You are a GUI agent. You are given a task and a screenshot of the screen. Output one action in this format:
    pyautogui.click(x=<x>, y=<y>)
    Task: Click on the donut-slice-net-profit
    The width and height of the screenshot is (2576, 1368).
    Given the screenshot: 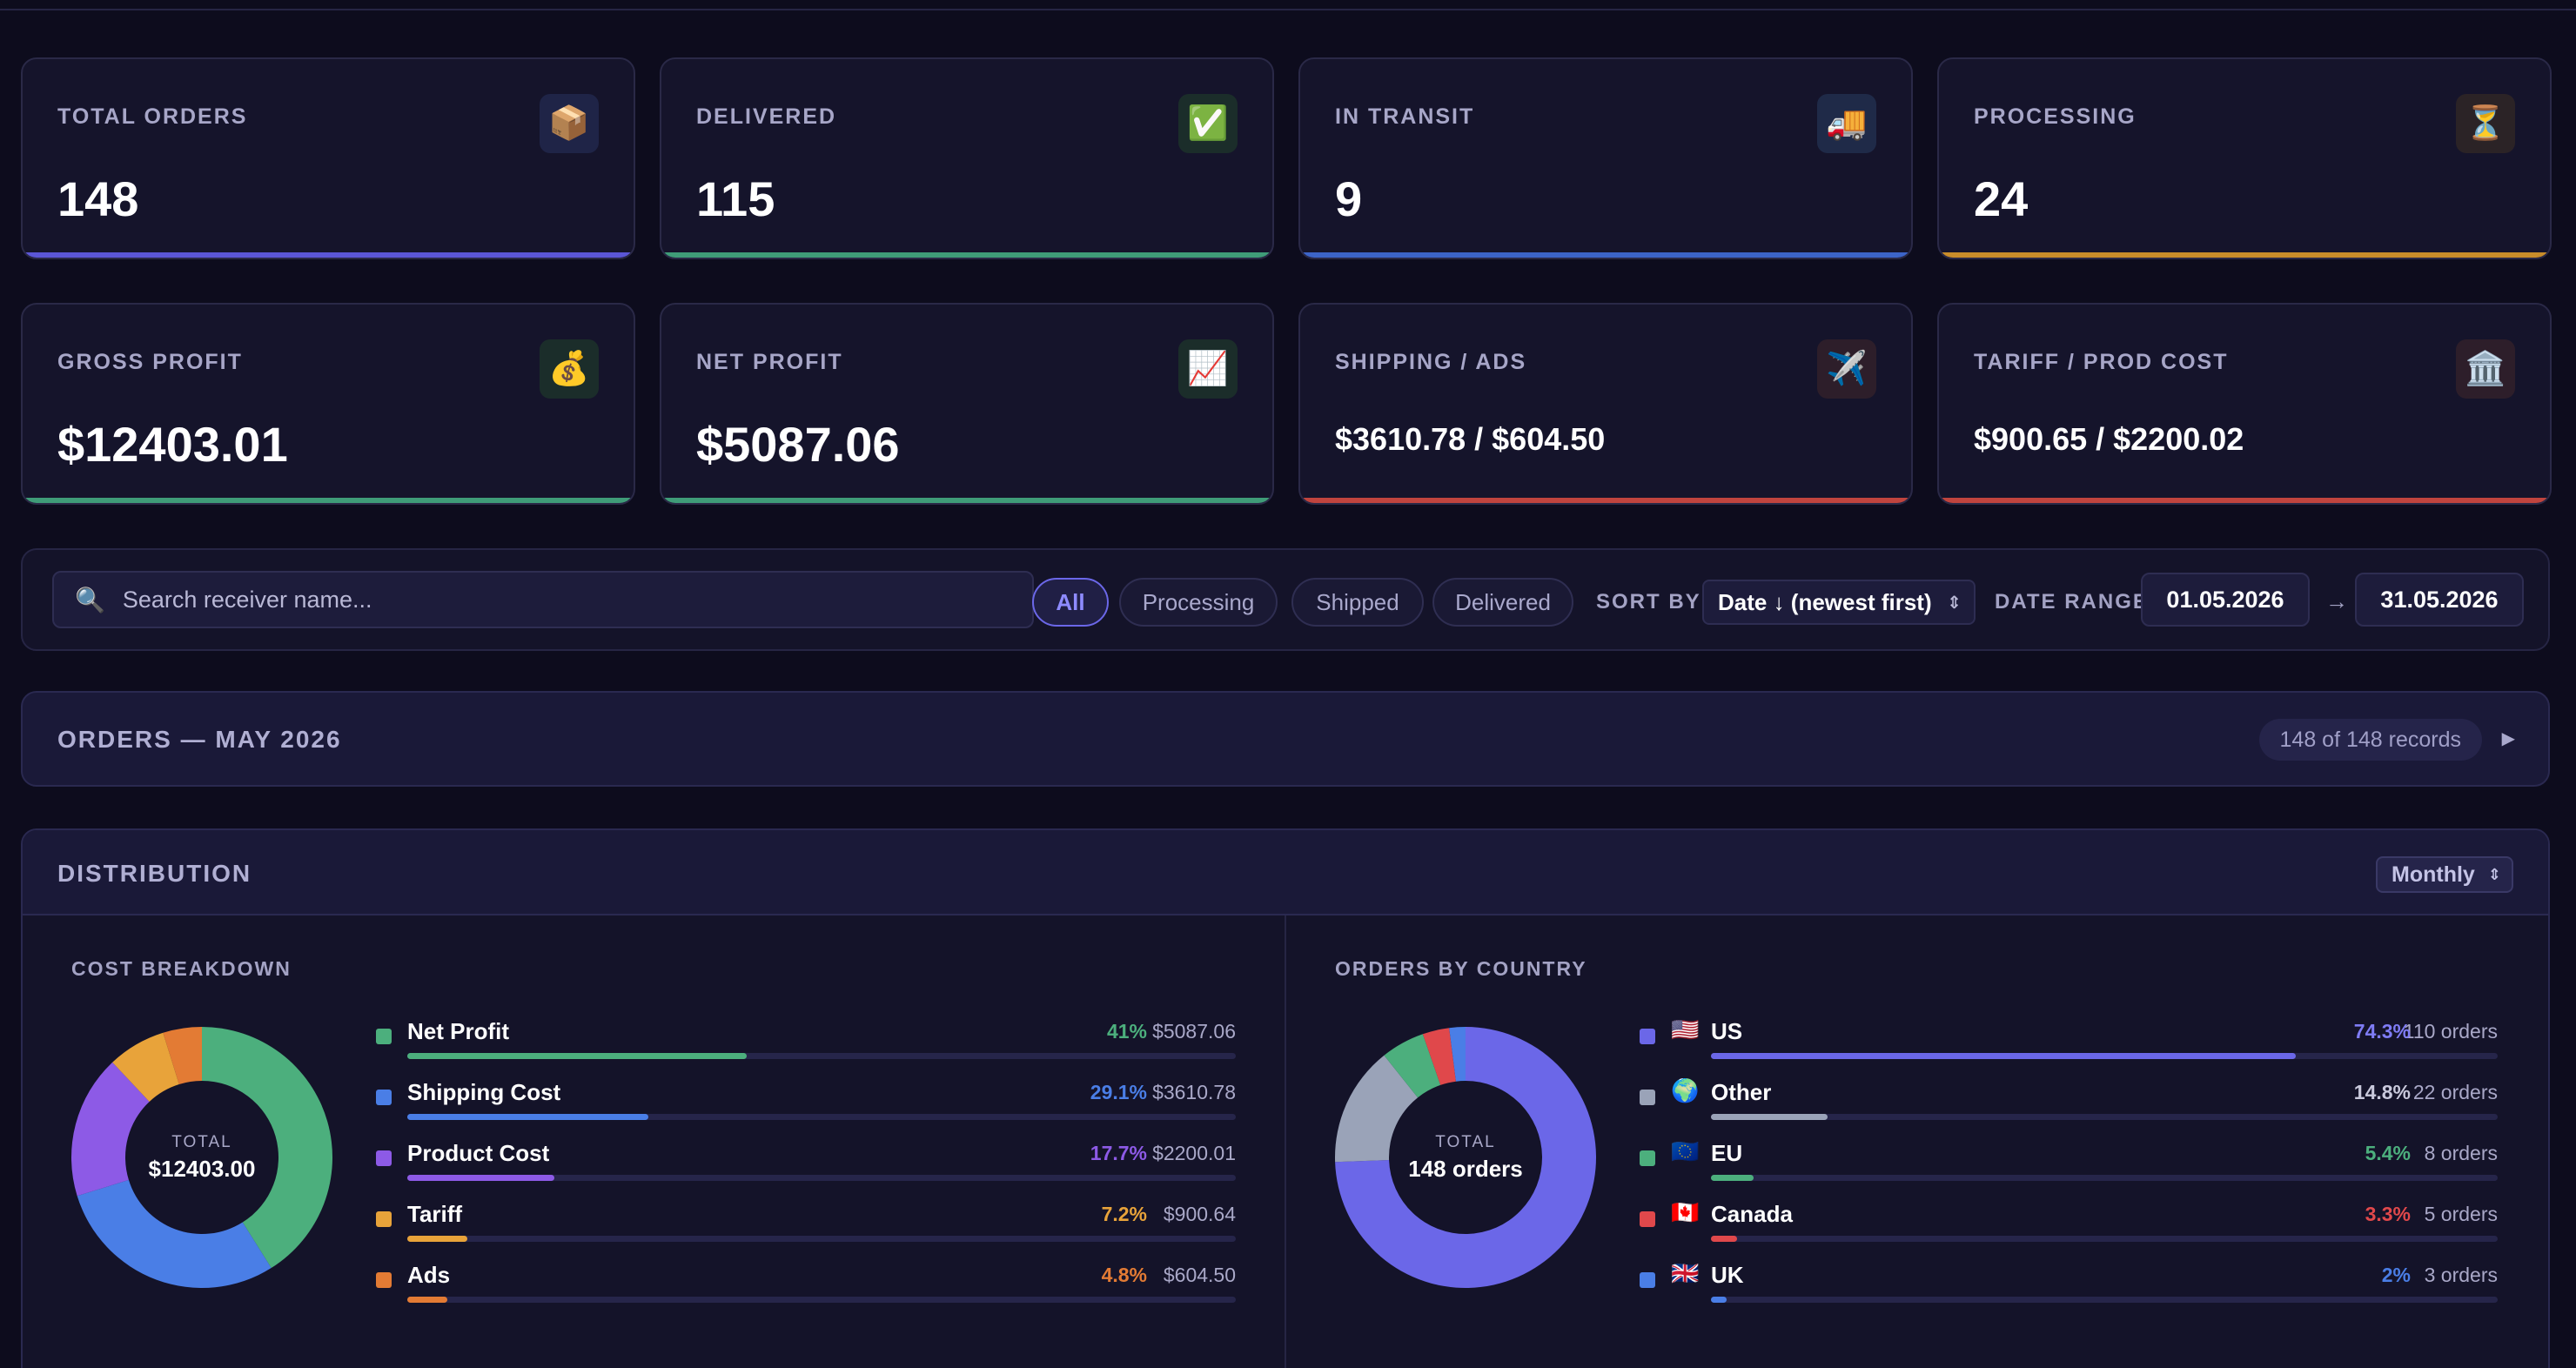 What is the action you would take?
    pyautogui.click(x=267, y=1148)
    